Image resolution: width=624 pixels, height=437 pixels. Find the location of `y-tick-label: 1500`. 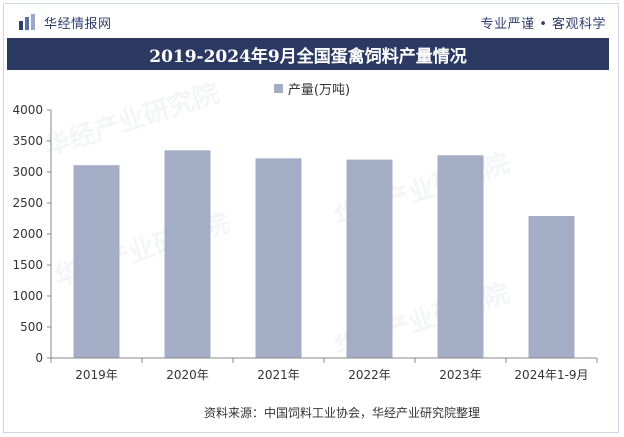

y-tick-label: 1500 is located at coordinates (27, 265).